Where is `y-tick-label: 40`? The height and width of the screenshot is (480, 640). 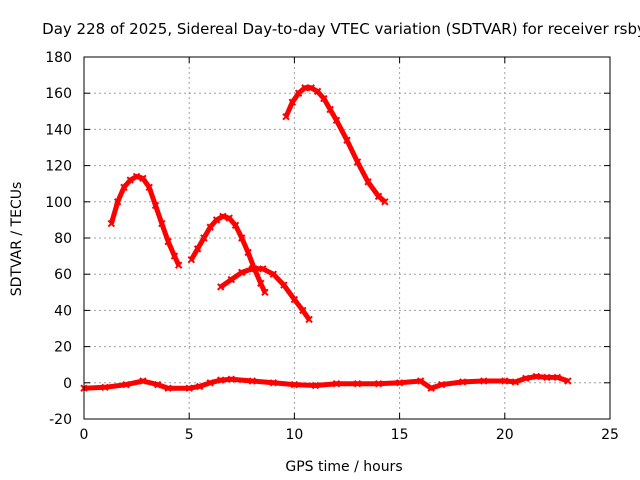
y-tick-label: 40 is located at coordinates (63, 311).